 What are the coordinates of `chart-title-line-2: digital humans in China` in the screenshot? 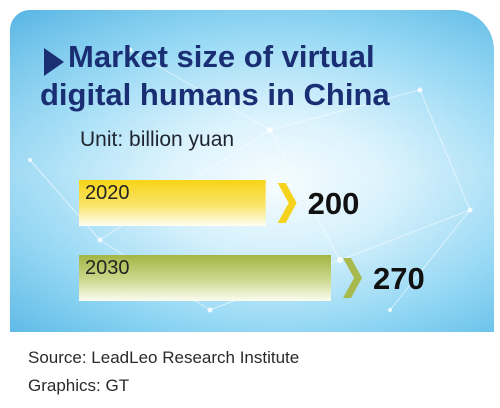 It's located at (215, 94).